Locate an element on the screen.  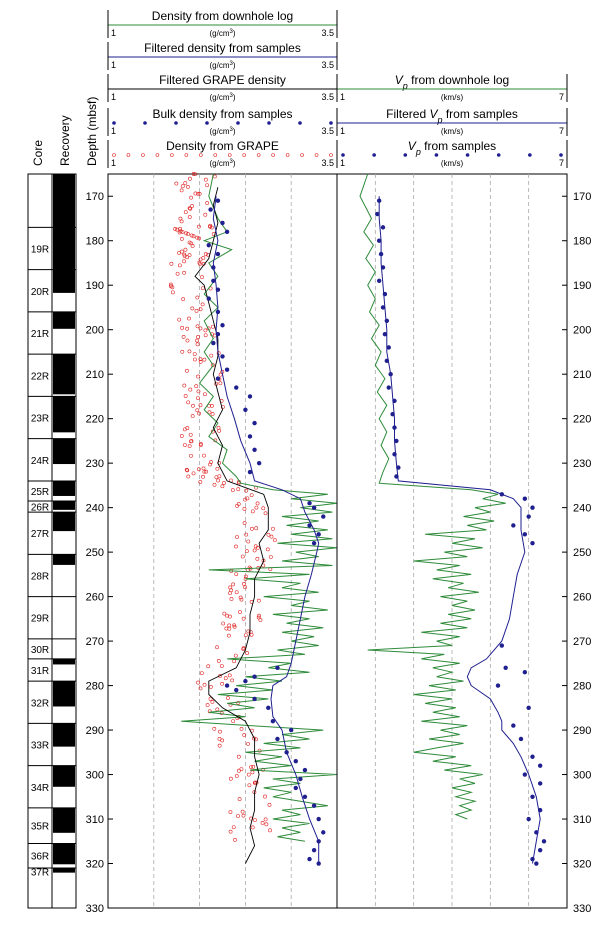
core-label: 26R is located at coordinates (40, 508).